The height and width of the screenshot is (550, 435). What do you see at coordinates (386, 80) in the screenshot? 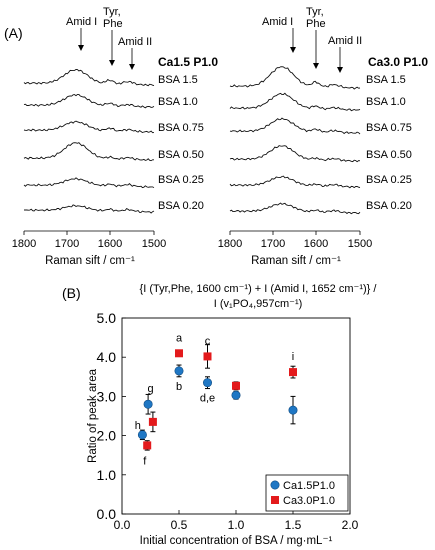
I see `right-trace-label: BSA 1.5` at bounding box center [386, 80].